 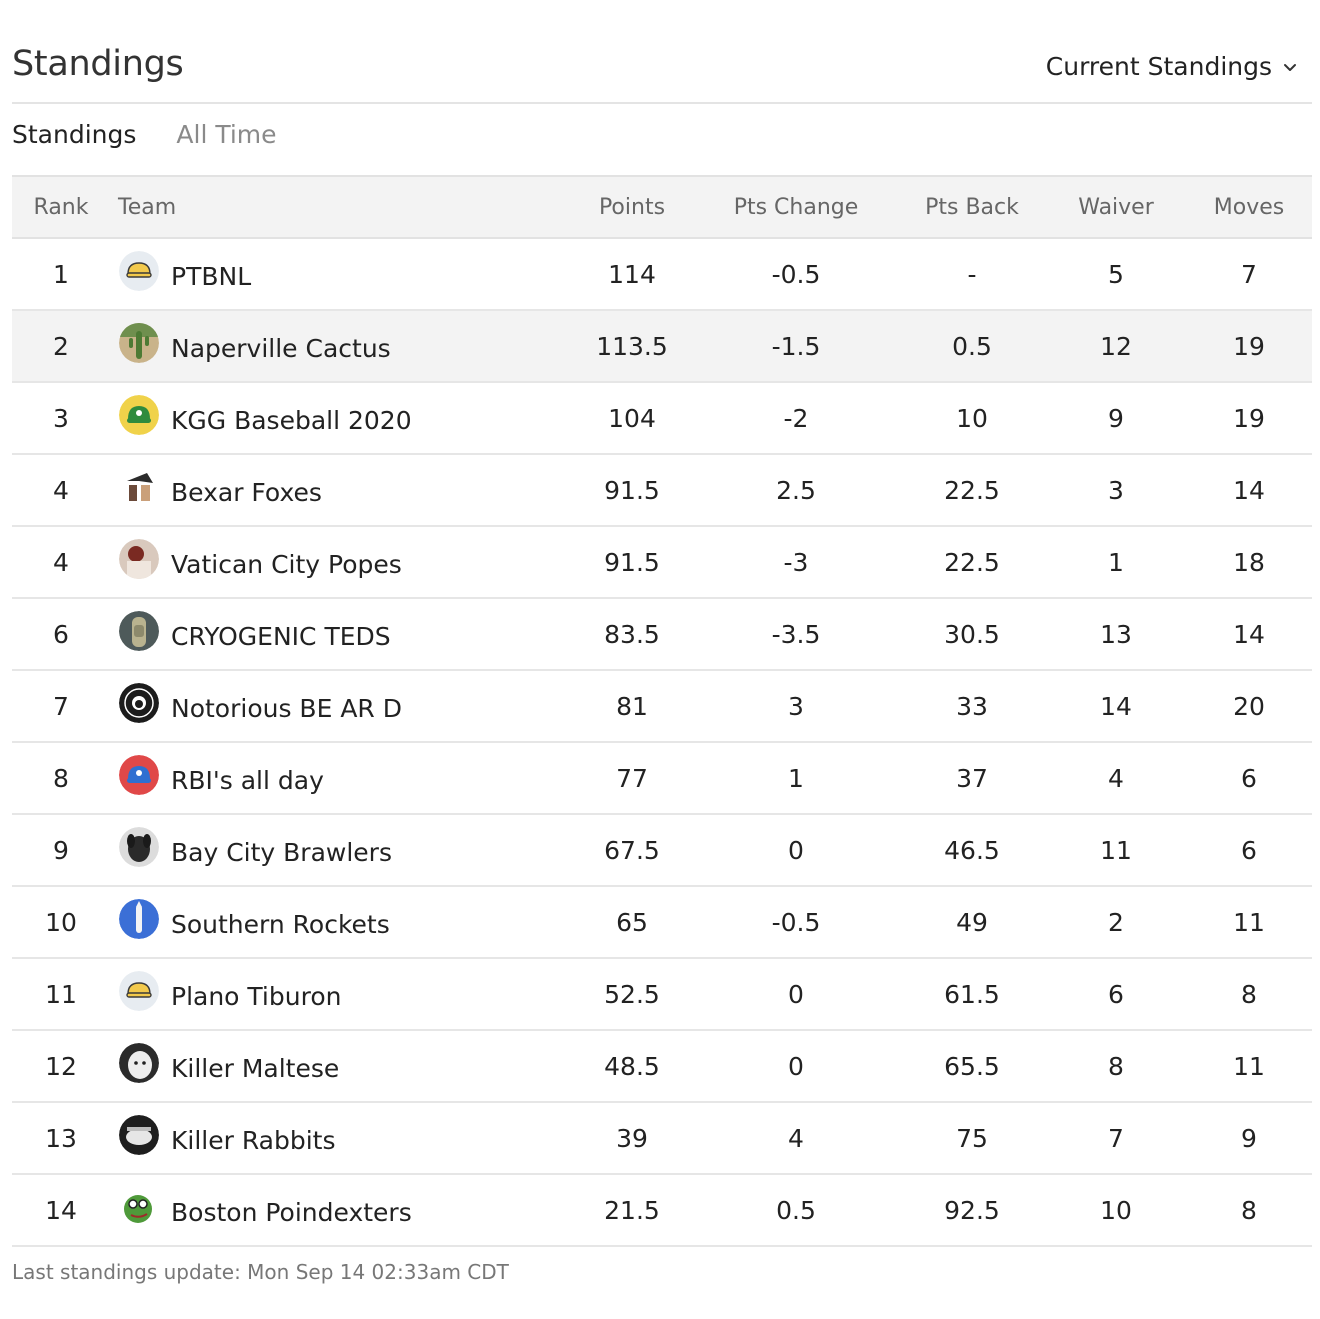 I want to click on rank-cell: 11, so click(x=61, y=994).